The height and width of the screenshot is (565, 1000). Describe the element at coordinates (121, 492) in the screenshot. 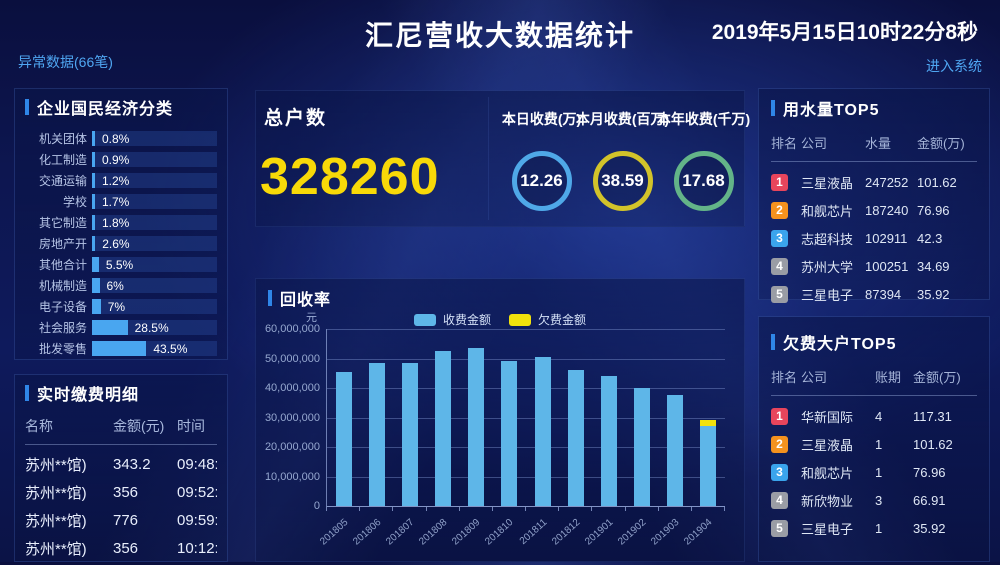

I see `table-row: 苏州**馆) 356 09:52:10` at that location.